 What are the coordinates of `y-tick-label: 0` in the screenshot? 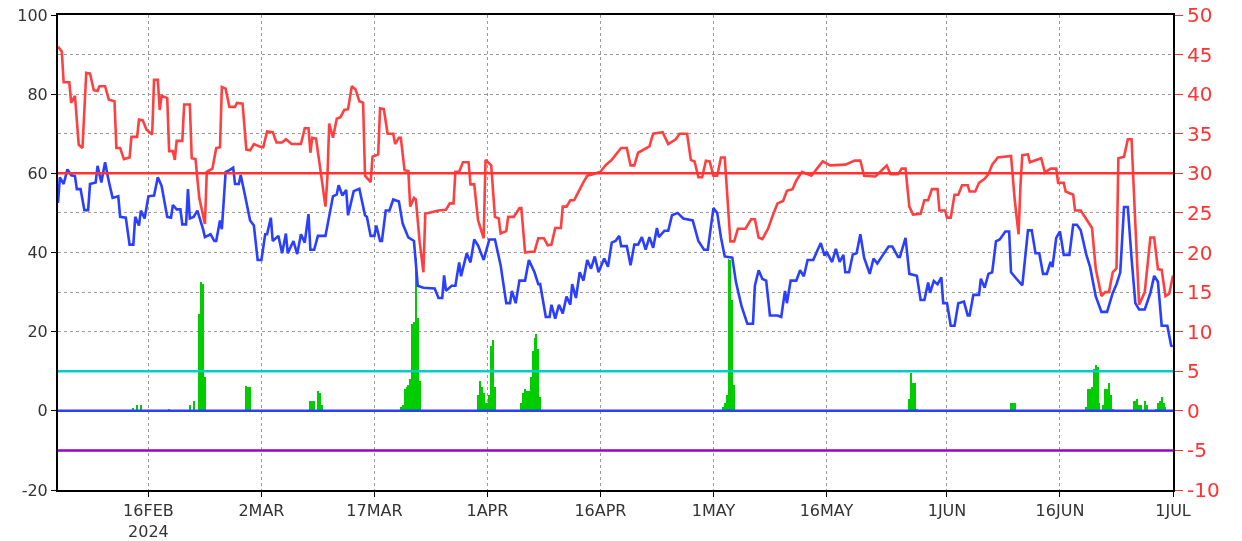 It's located at (42, 411).